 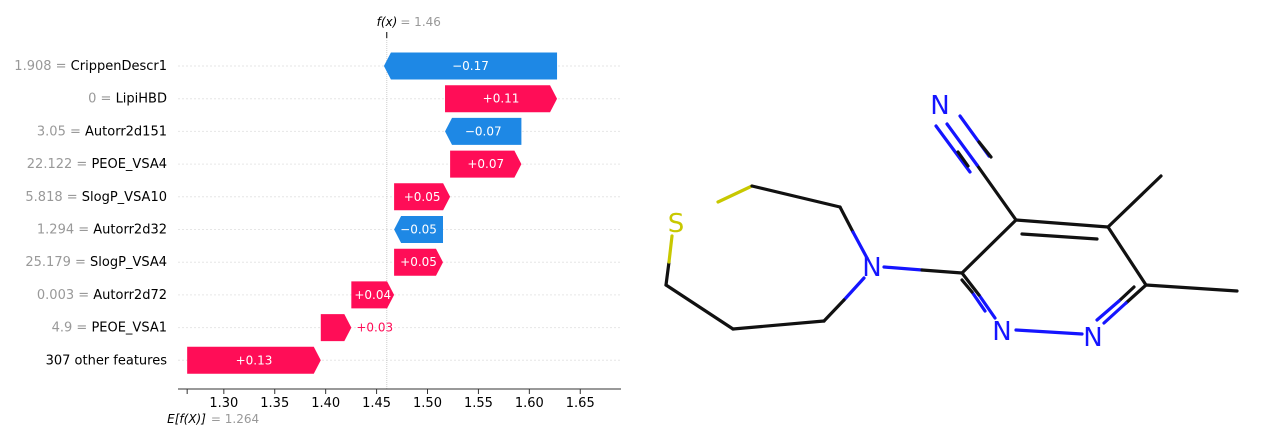 What do you see at coordinates (128, 262) in the screenshot?
I see `feature-name: SlogP_VSA4` at bounding box center [128, 262].